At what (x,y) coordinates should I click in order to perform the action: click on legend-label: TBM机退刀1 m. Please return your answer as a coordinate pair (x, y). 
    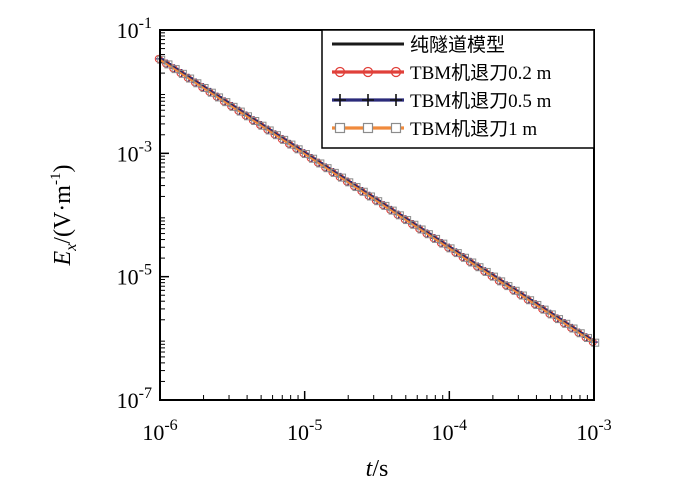
    Looking at the image, I should click on (473, 129).